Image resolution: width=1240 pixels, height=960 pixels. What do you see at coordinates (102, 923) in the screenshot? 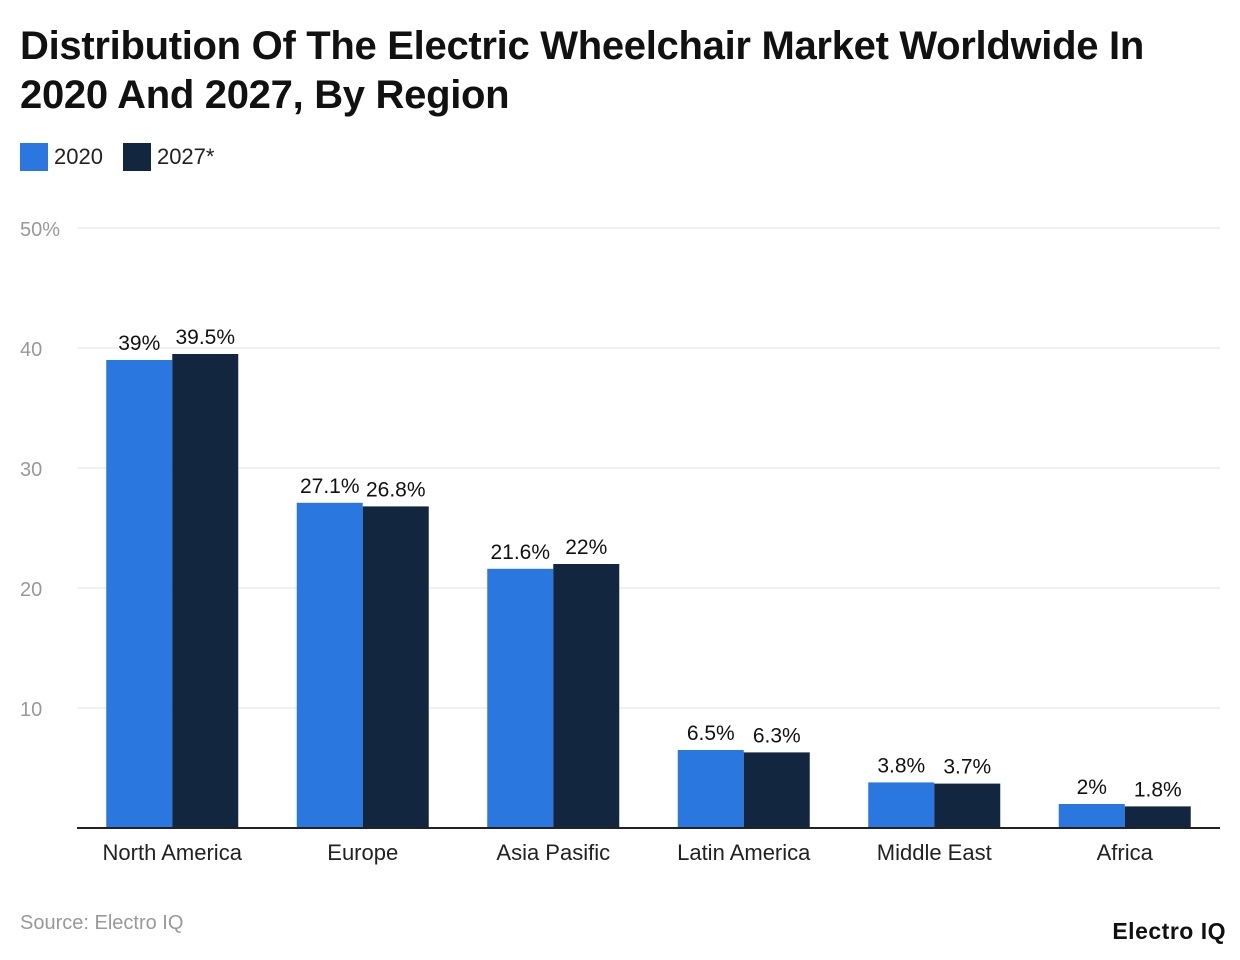
I see `source-note: Source: Electro IQ` at bounding box center [102, 923].